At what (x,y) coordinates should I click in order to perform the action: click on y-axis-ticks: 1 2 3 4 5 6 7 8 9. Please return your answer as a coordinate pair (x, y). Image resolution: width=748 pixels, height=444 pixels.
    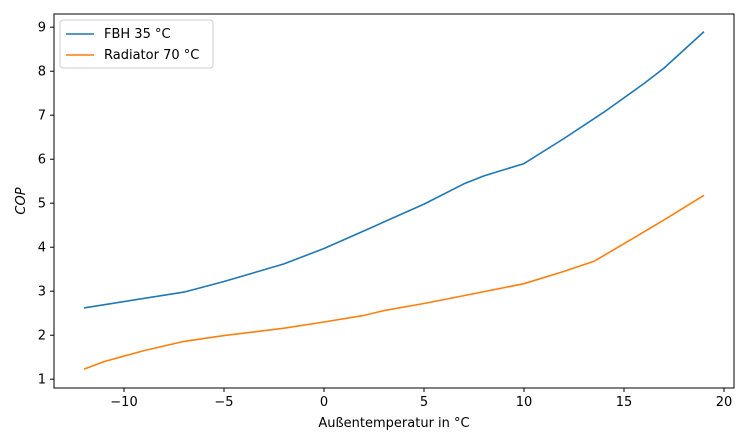
    Looking at the image, I should click on (46, 204).